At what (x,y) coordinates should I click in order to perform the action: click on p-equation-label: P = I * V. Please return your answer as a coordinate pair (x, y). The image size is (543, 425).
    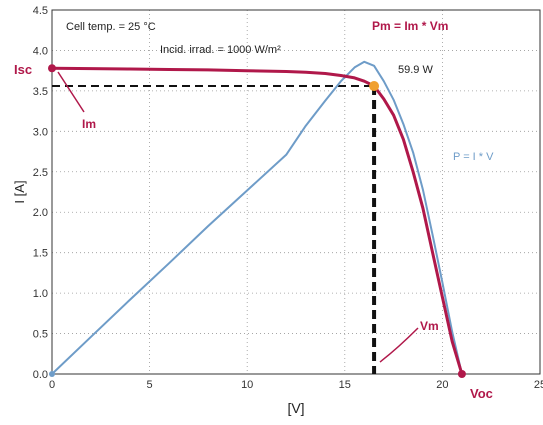
    Looking at the image, I should click on (473, 157).